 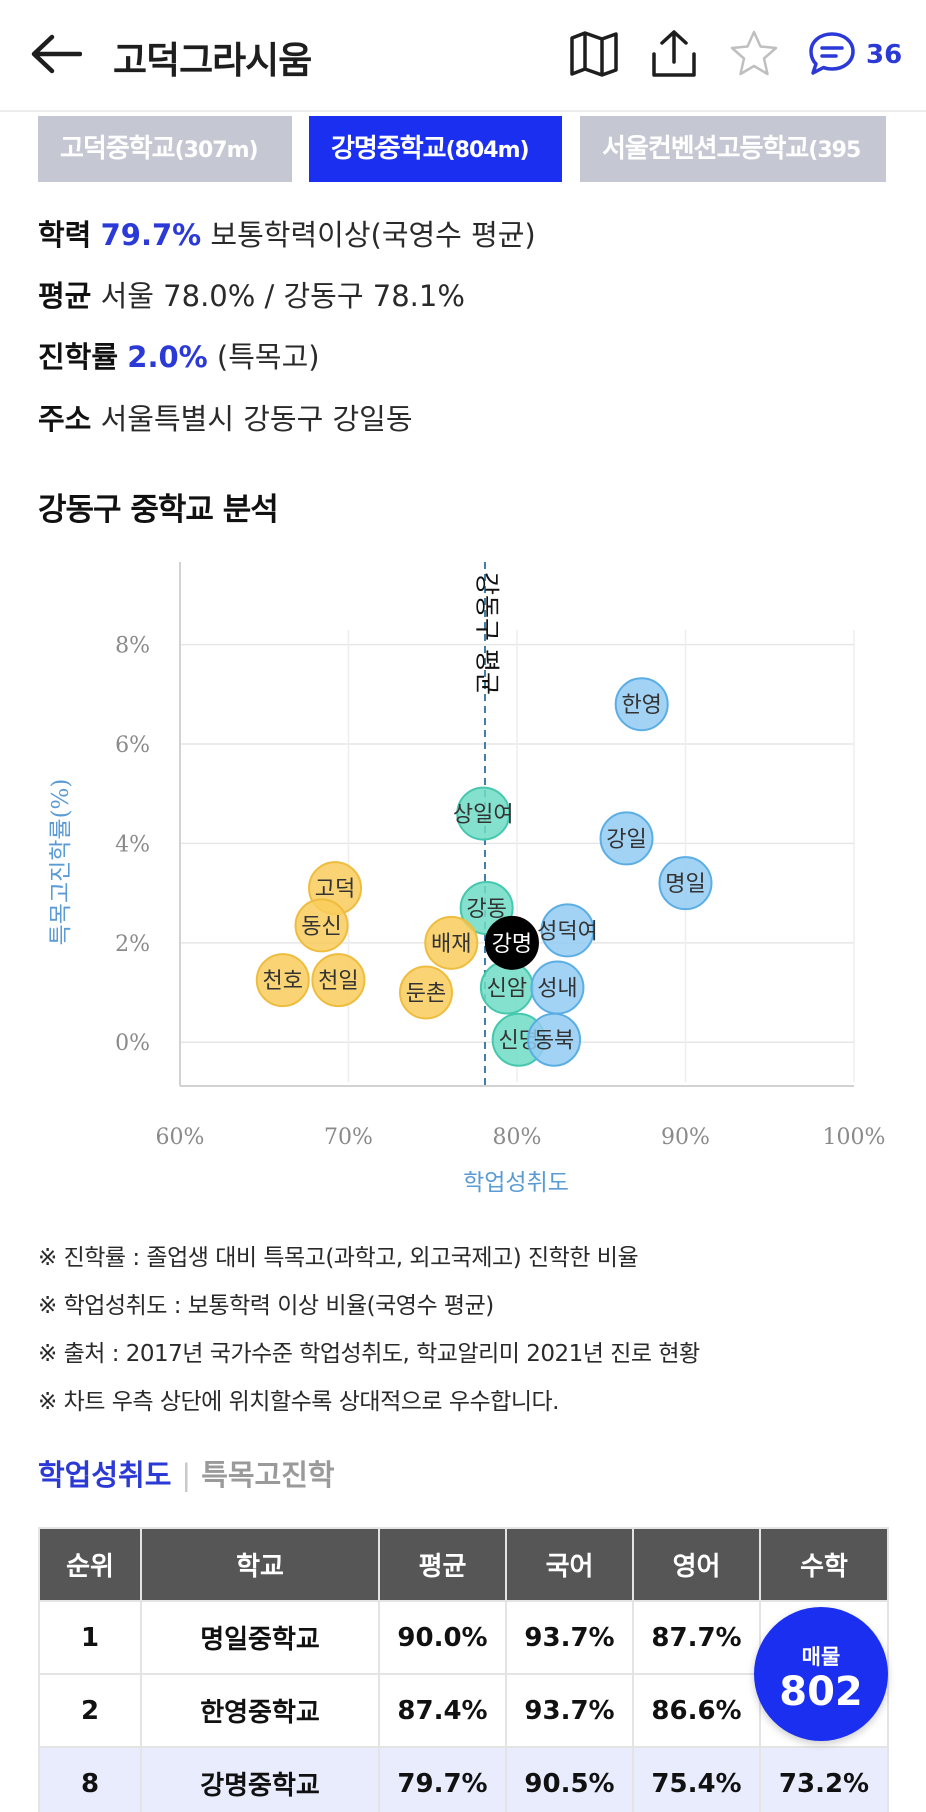 I want to click on point-label: 강명, so click(x=512, y=944).